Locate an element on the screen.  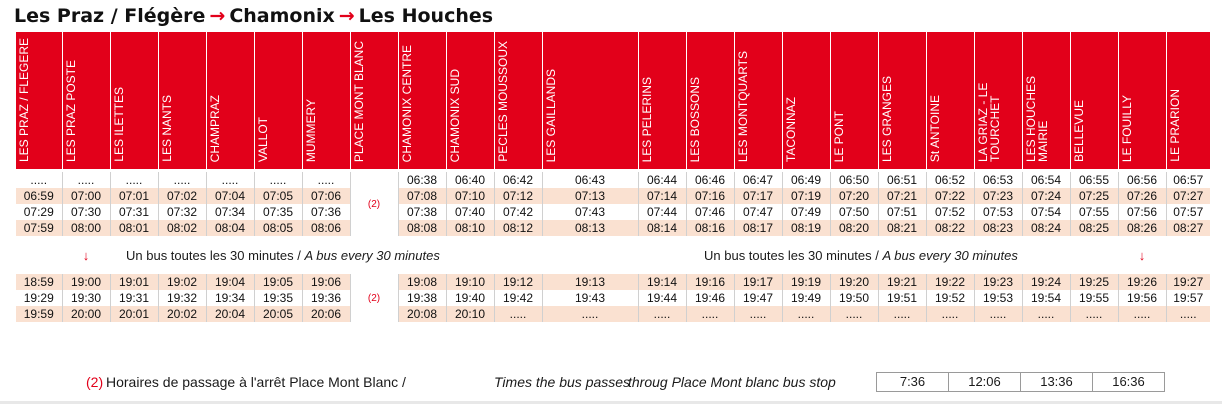
time-cell: 19:54 is located at coordinates (1045, 298).